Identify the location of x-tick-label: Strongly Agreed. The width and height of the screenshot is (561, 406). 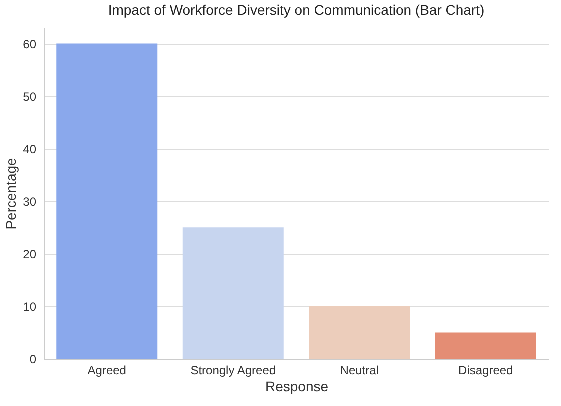
(233, 371).